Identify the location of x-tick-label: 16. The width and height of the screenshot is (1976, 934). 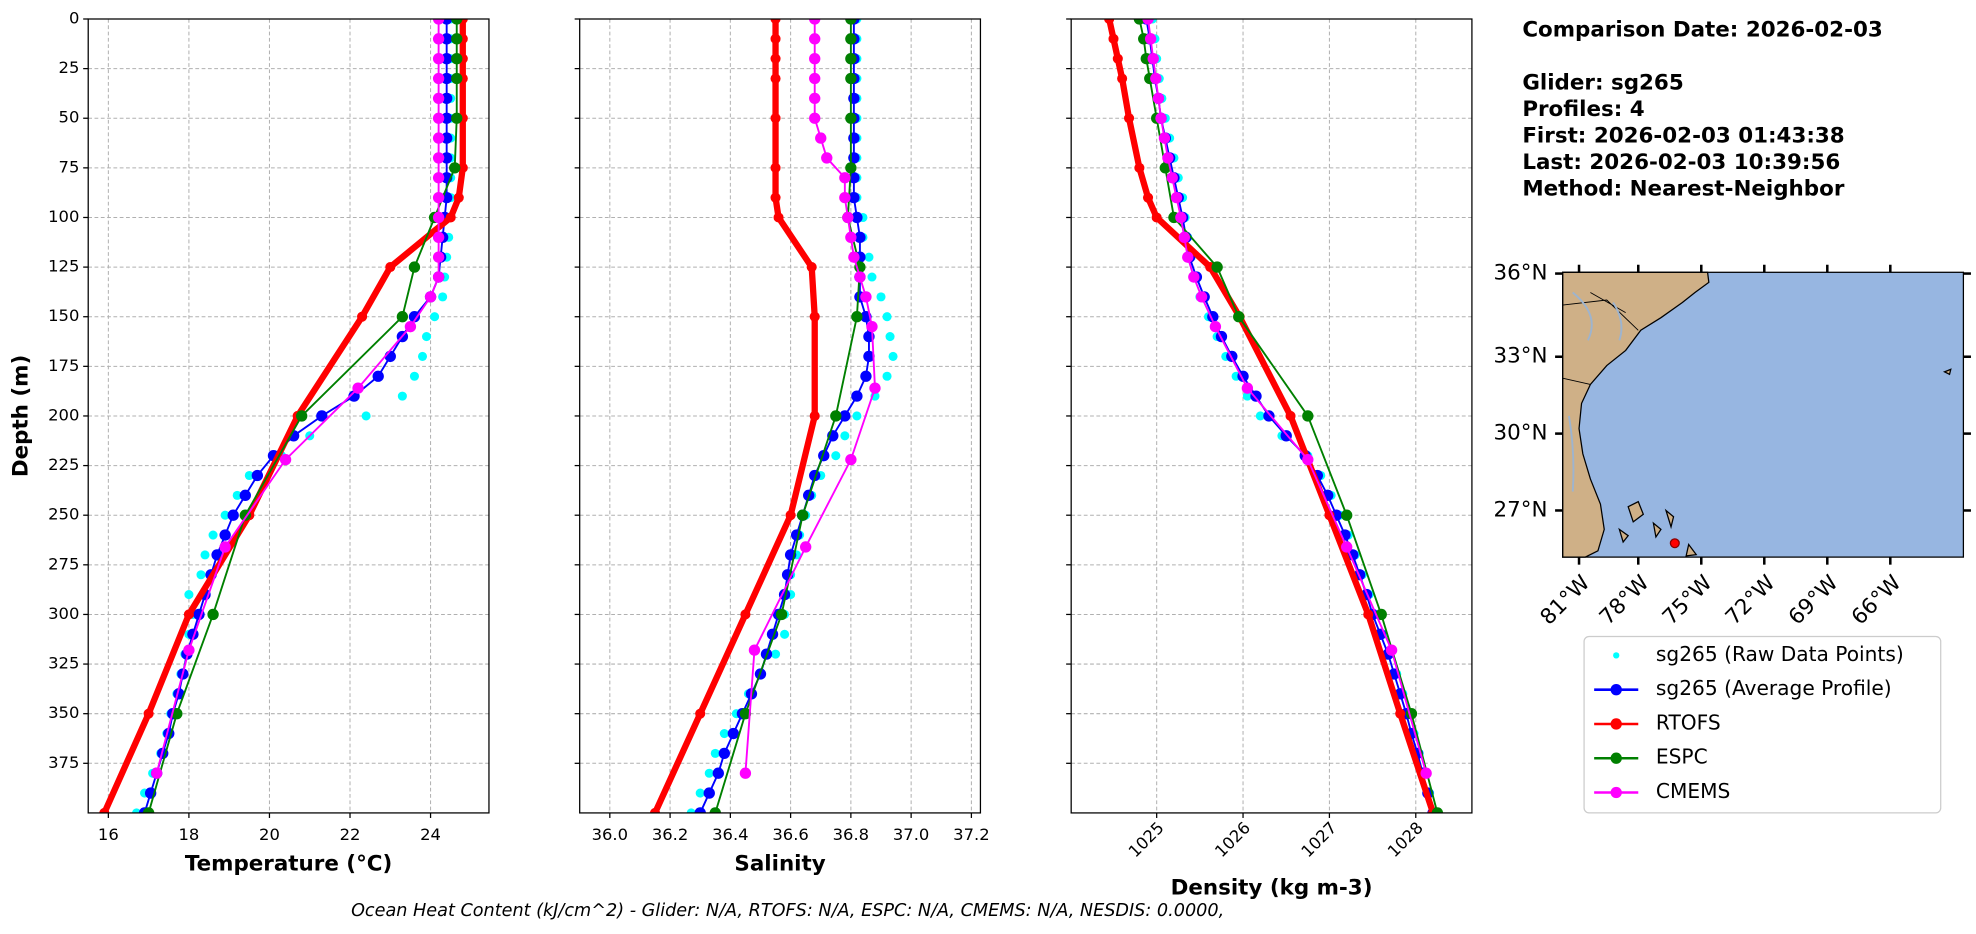
(108, 834).